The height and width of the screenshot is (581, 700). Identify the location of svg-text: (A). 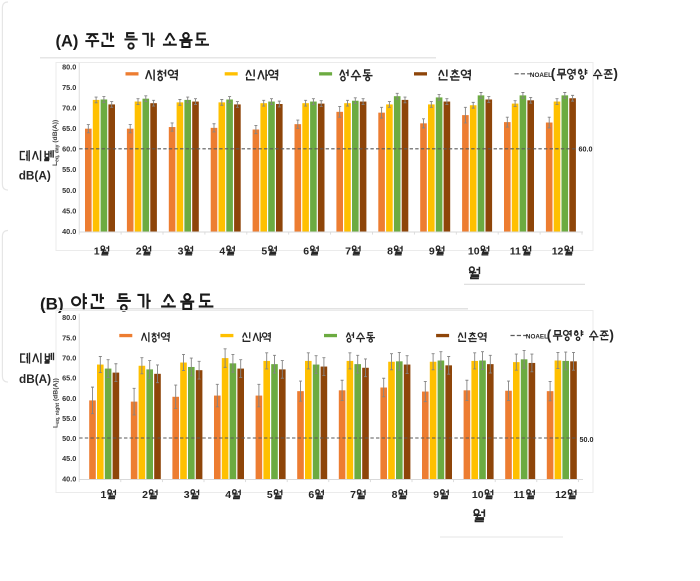
(67, 42).